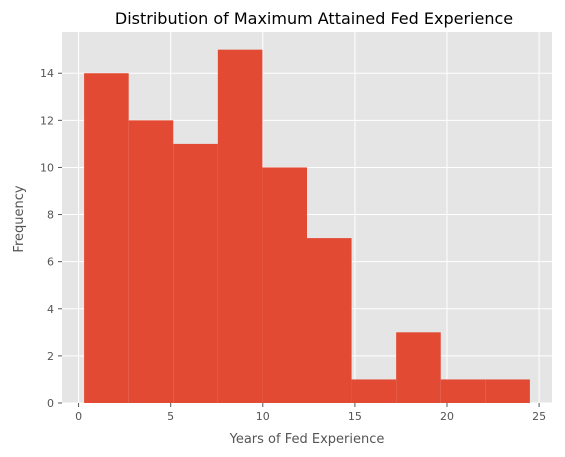  Describe the element at coordinates (170, 416) in the screenshot. I see `x-tick-label-1: 5` at that location.